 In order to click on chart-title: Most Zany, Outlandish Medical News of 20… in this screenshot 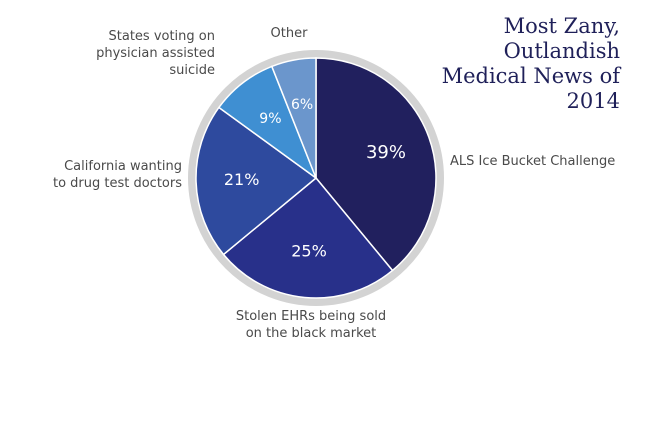, I will do `click(510, 64)`.